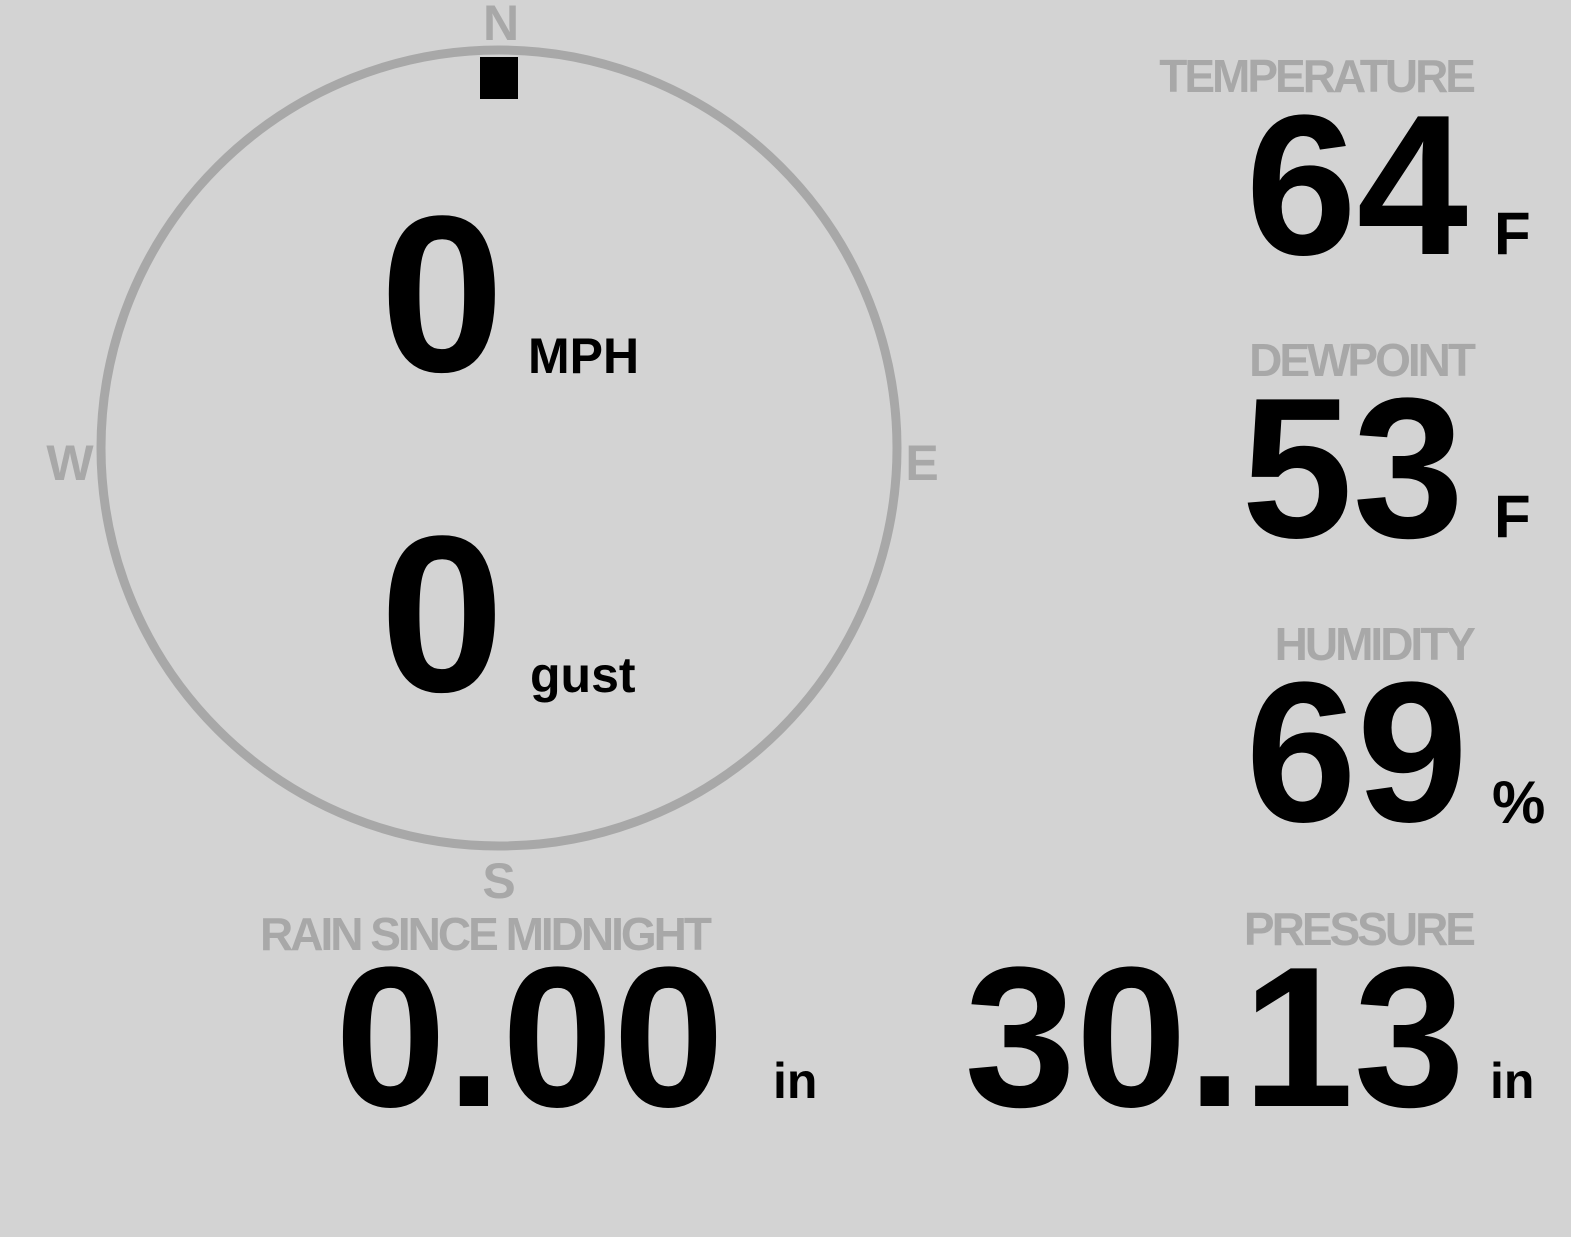 The width and height of the screenshot is (1571, 1237). What do you see at coordinates (1512, 1081) in the screenshot?
I see `pressure-unit: in` at bounding box center [1512, 1081].